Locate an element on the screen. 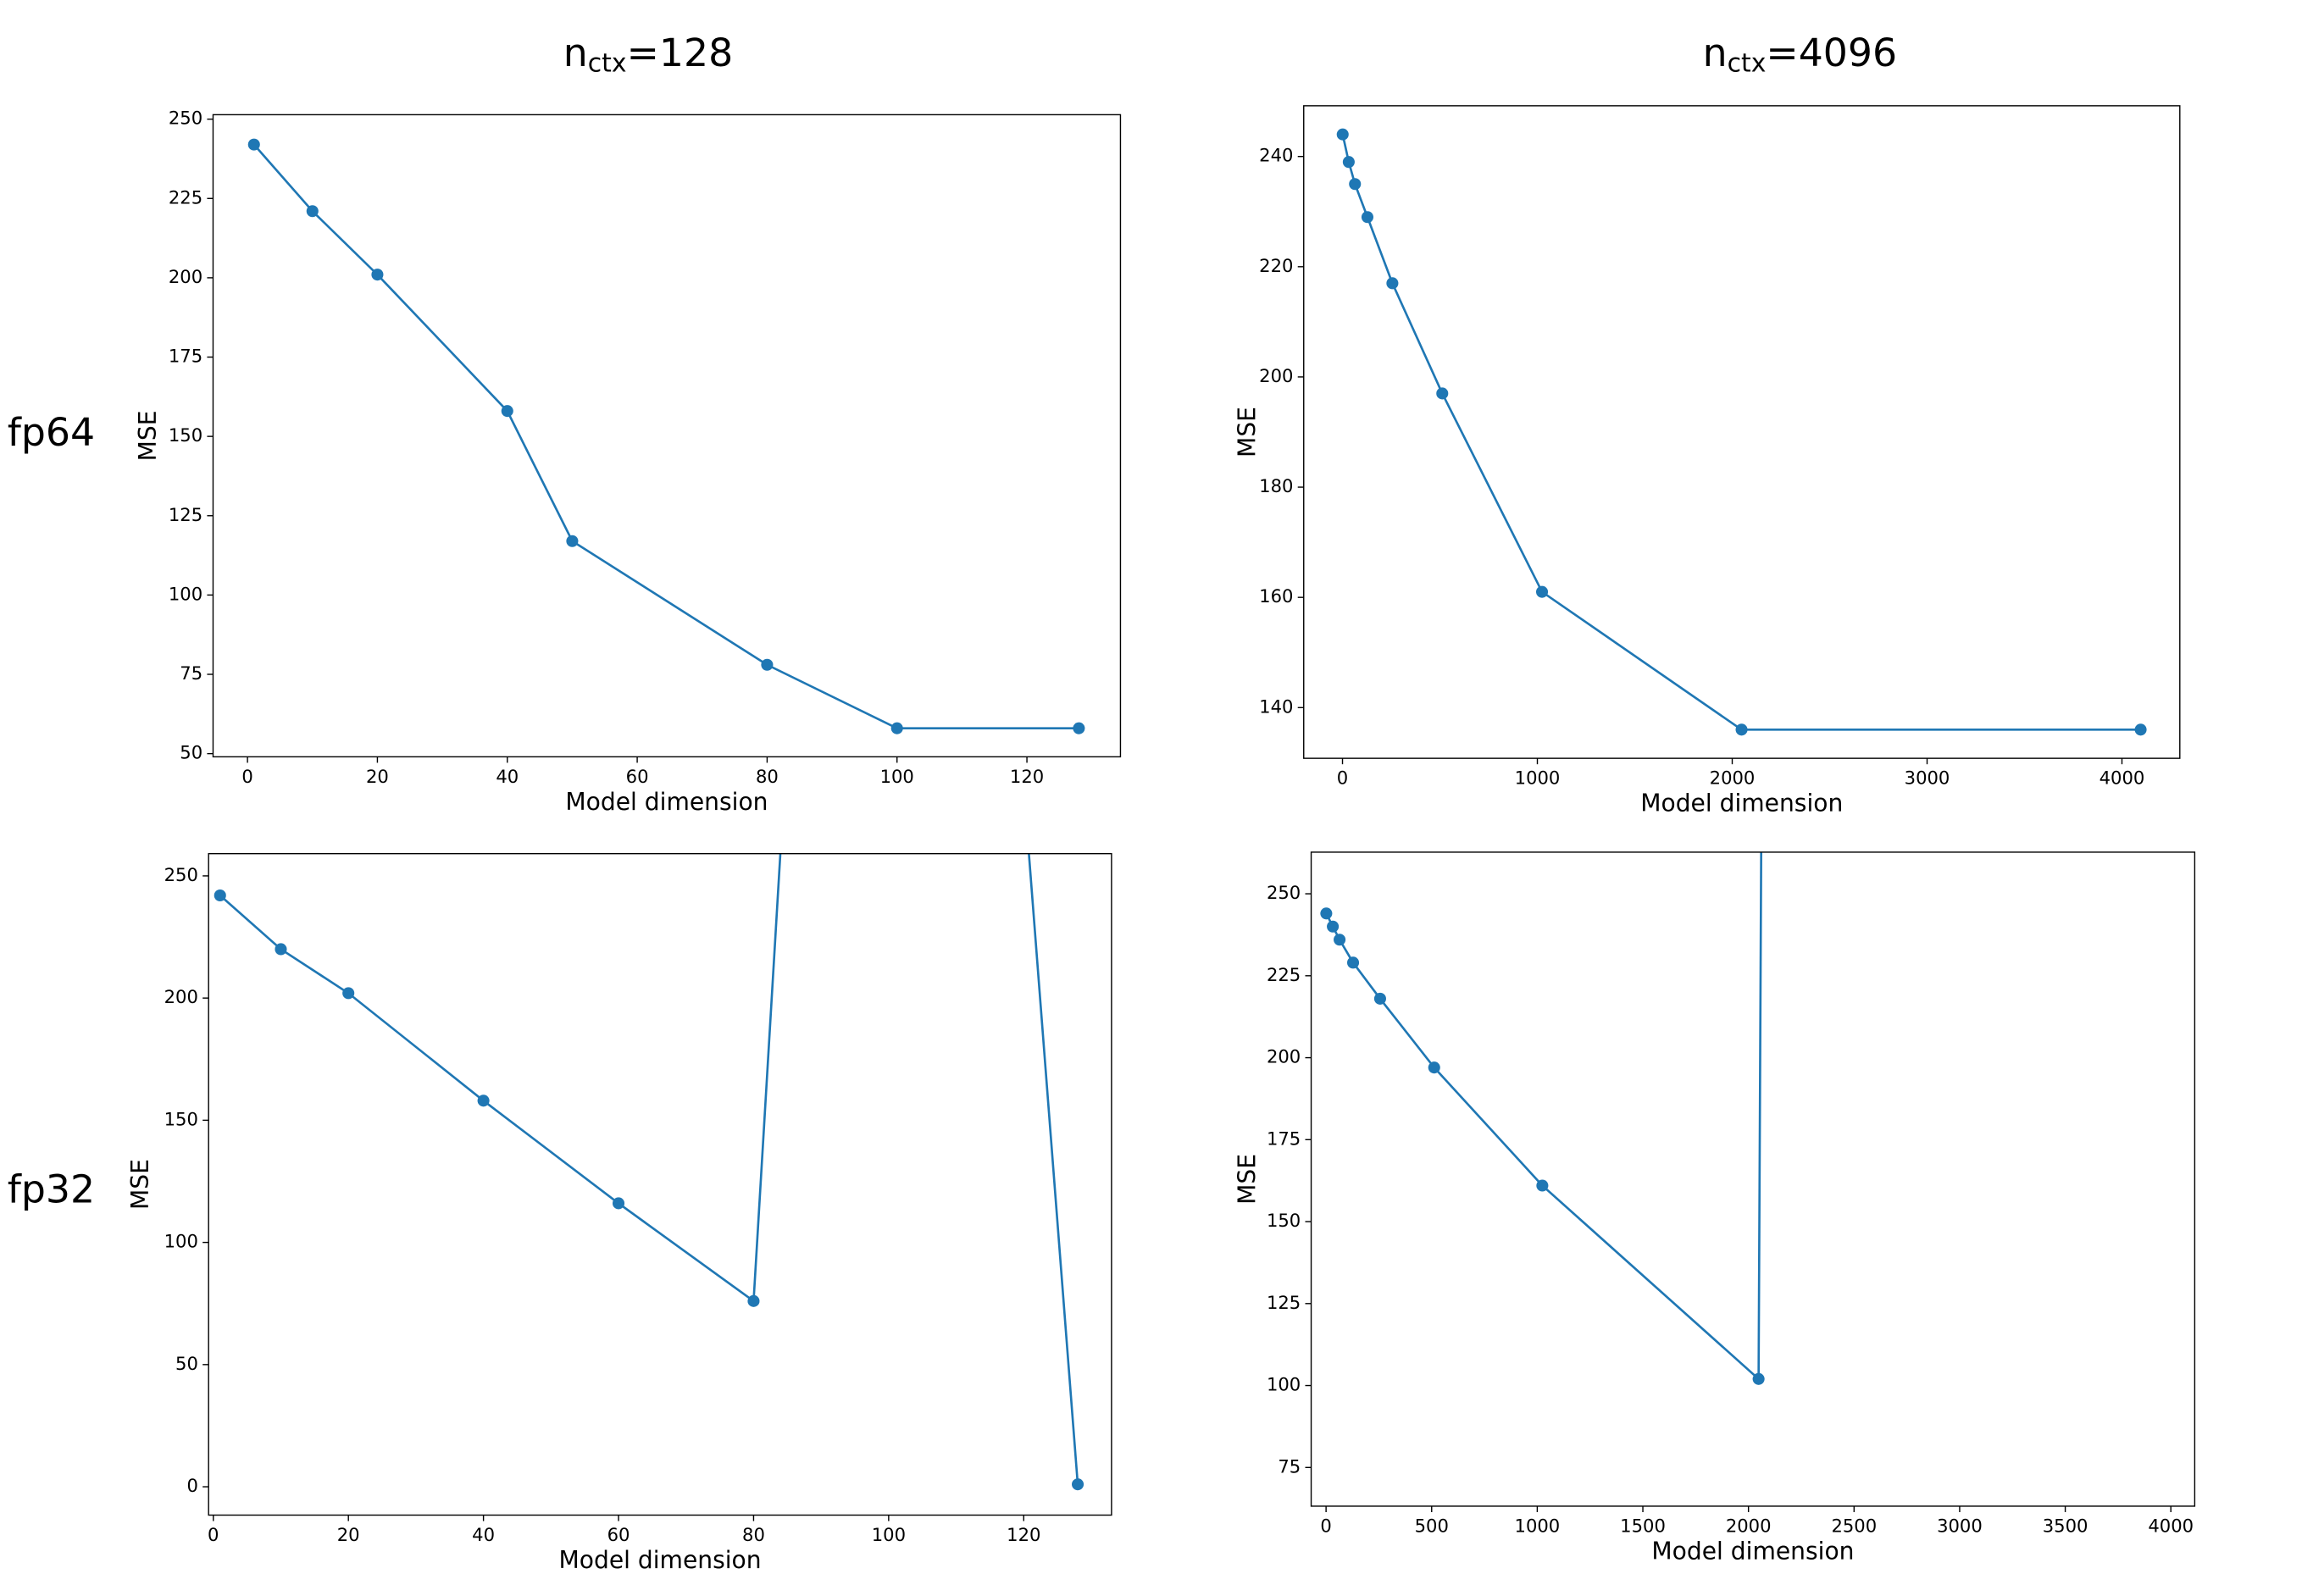  title-part: =128 is located at coordinates (680, 52).